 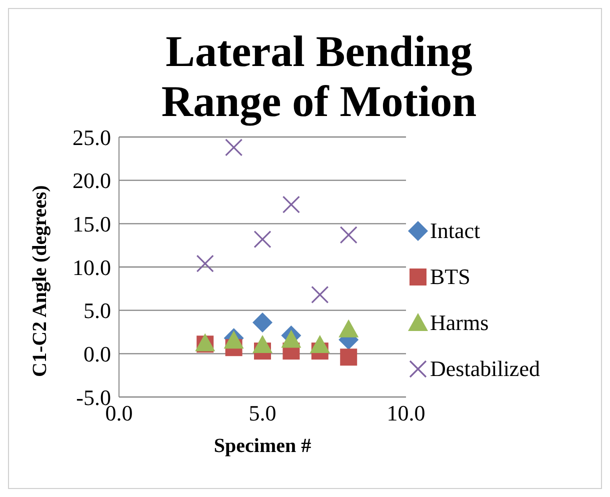 What do you see at coordinates (91, 181) in the screenshot?
I see `y-tick-label: 20.0` at bounding box center [91, 181].